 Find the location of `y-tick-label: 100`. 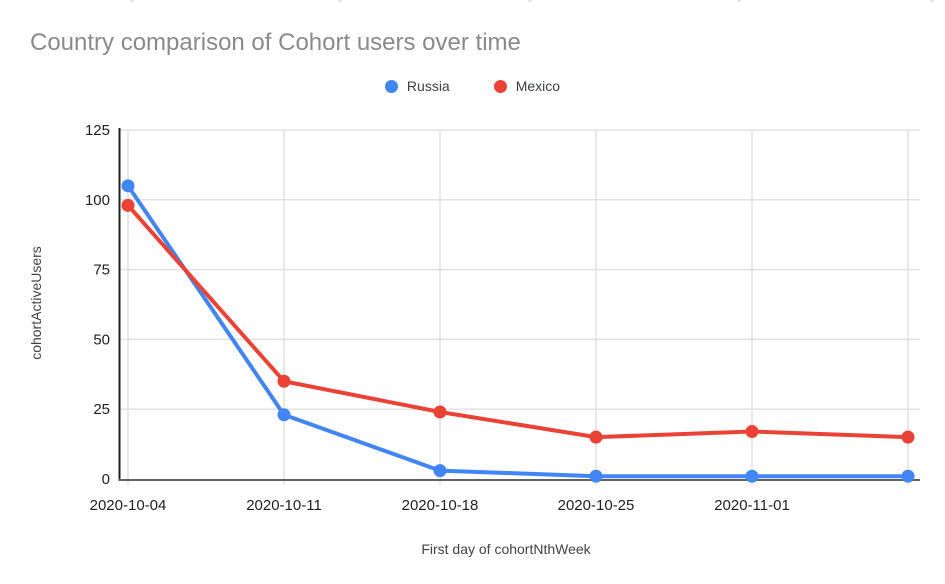

y-tick-label: 100 is located at coordinates (97, 200).